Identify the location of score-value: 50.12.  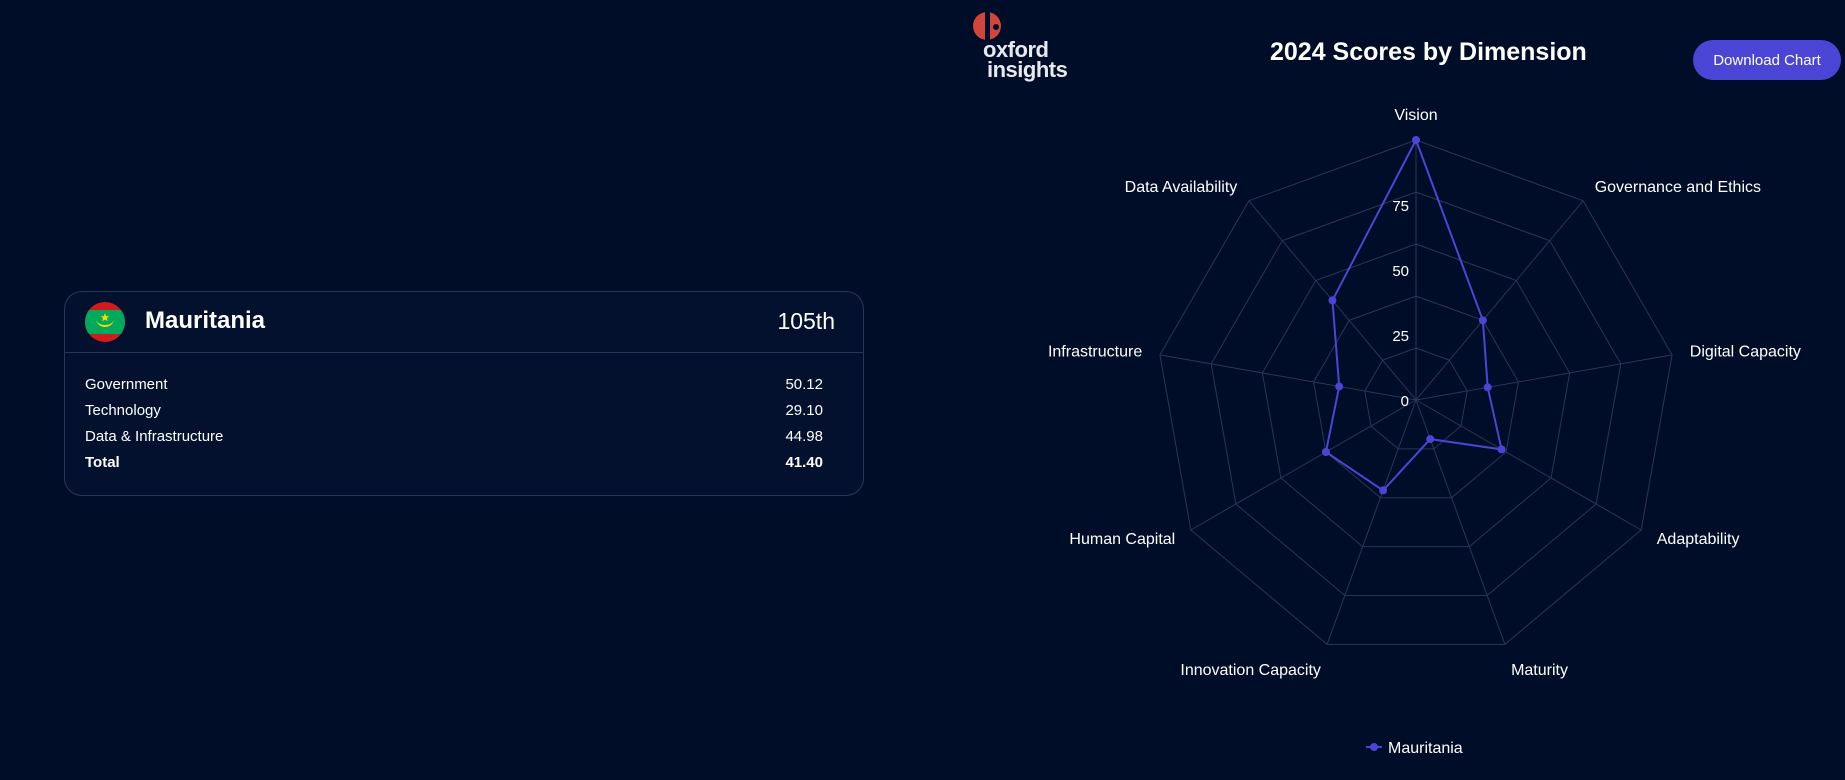
(804, 384).